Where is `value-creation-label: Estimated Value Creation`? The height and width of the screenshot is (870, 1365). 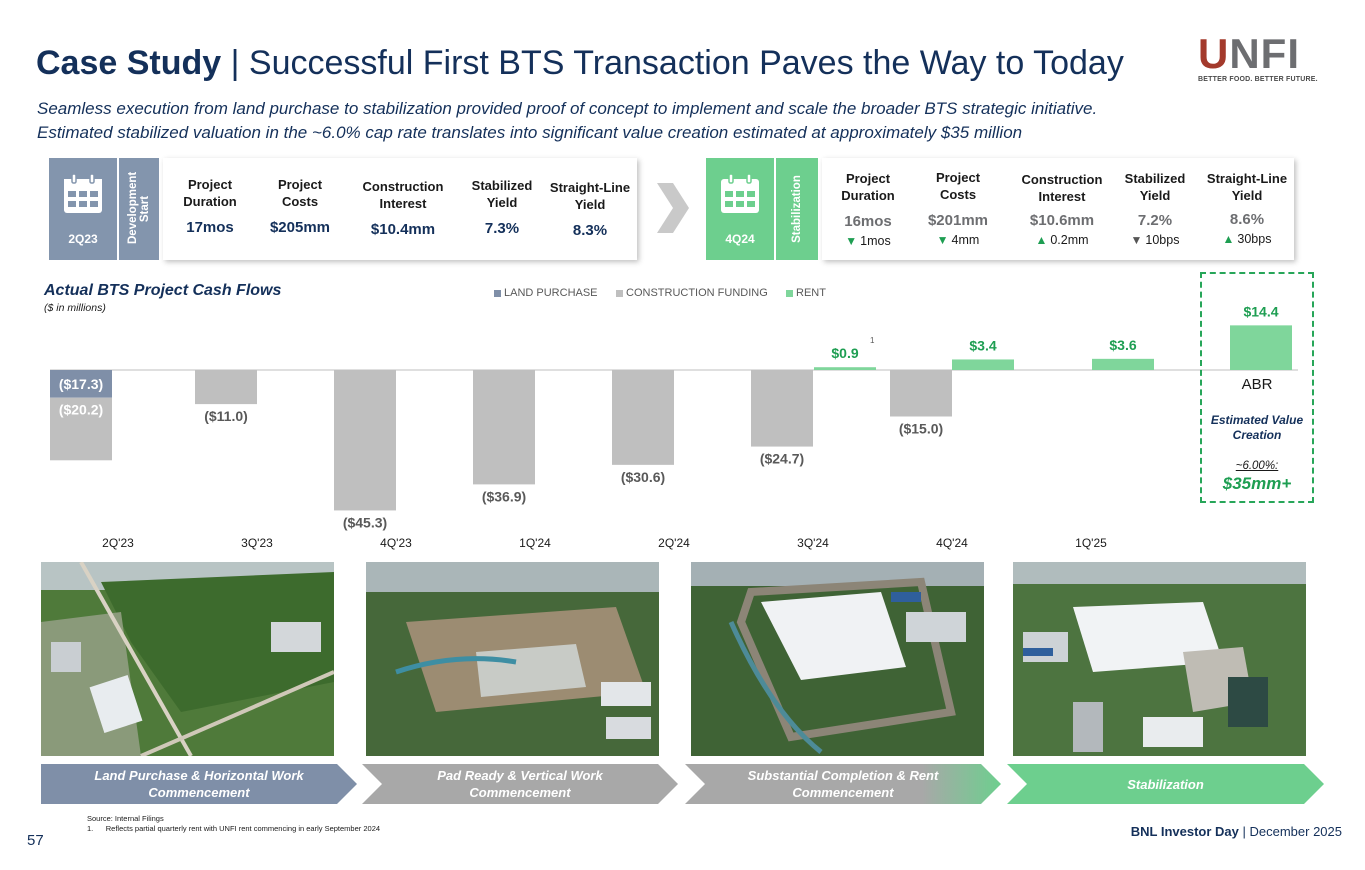
value-creation-label: Estimated Value Creation is located at coordinates (1257, 427).